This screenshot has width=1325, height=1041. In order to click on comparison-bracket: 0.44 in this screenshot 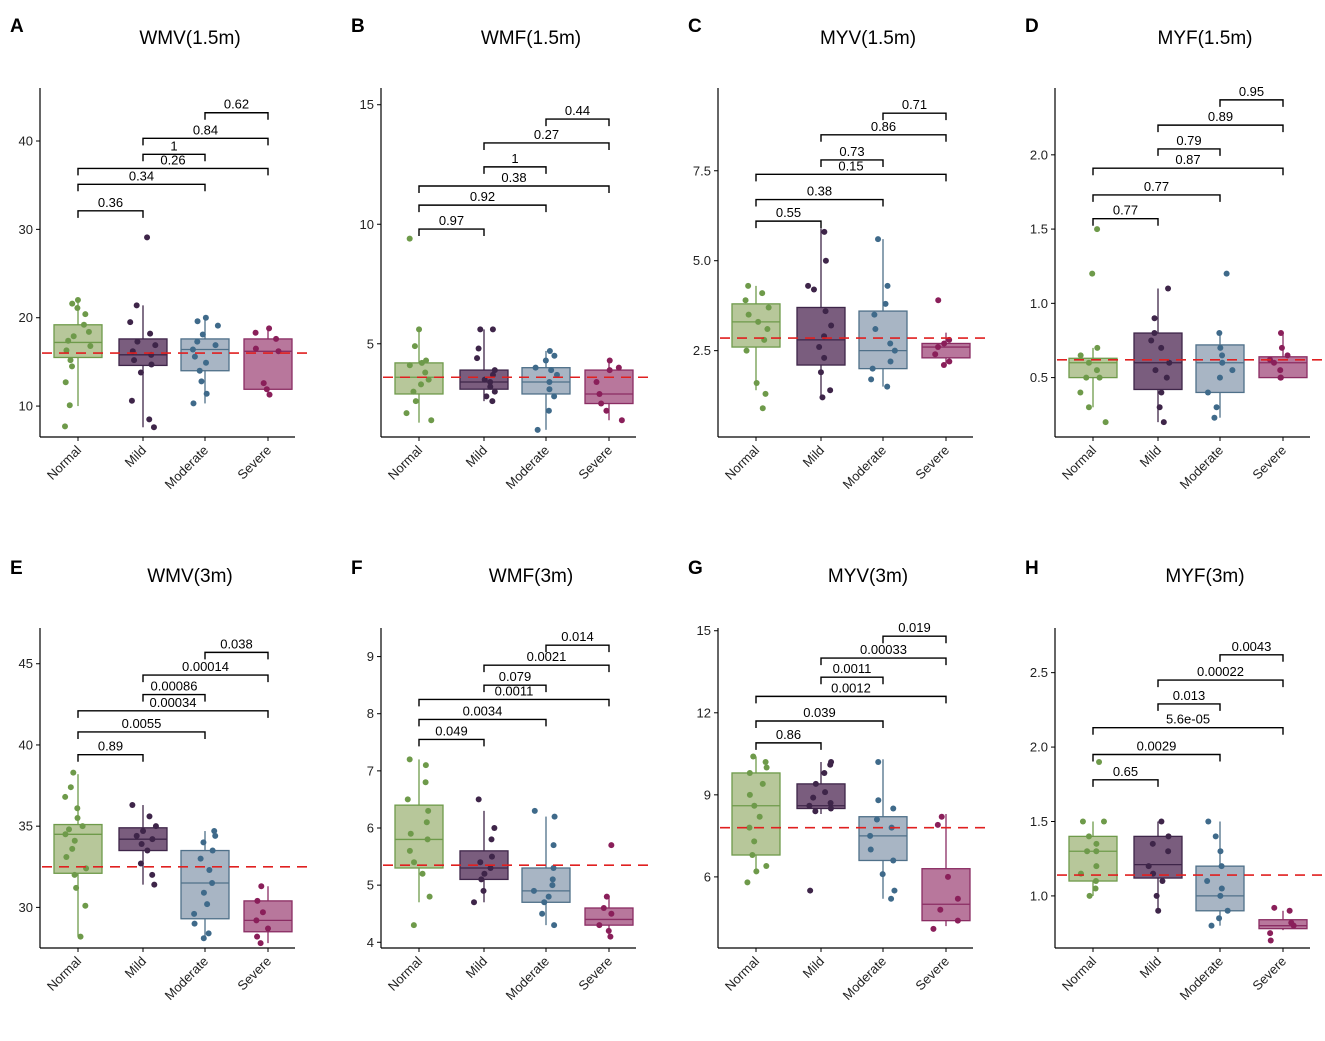, I will do `click(577, 115)`.